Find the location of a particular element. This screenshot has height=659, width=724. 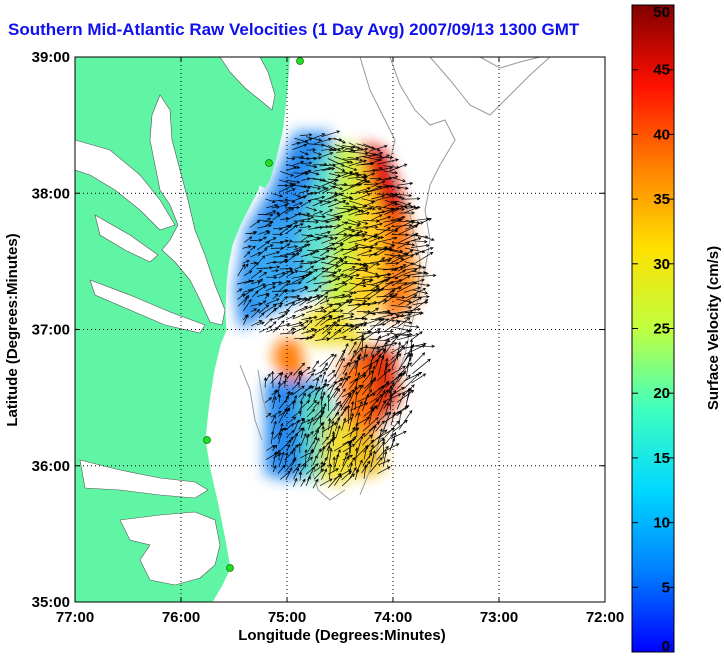

james-river is located at coordinates (147, 306).